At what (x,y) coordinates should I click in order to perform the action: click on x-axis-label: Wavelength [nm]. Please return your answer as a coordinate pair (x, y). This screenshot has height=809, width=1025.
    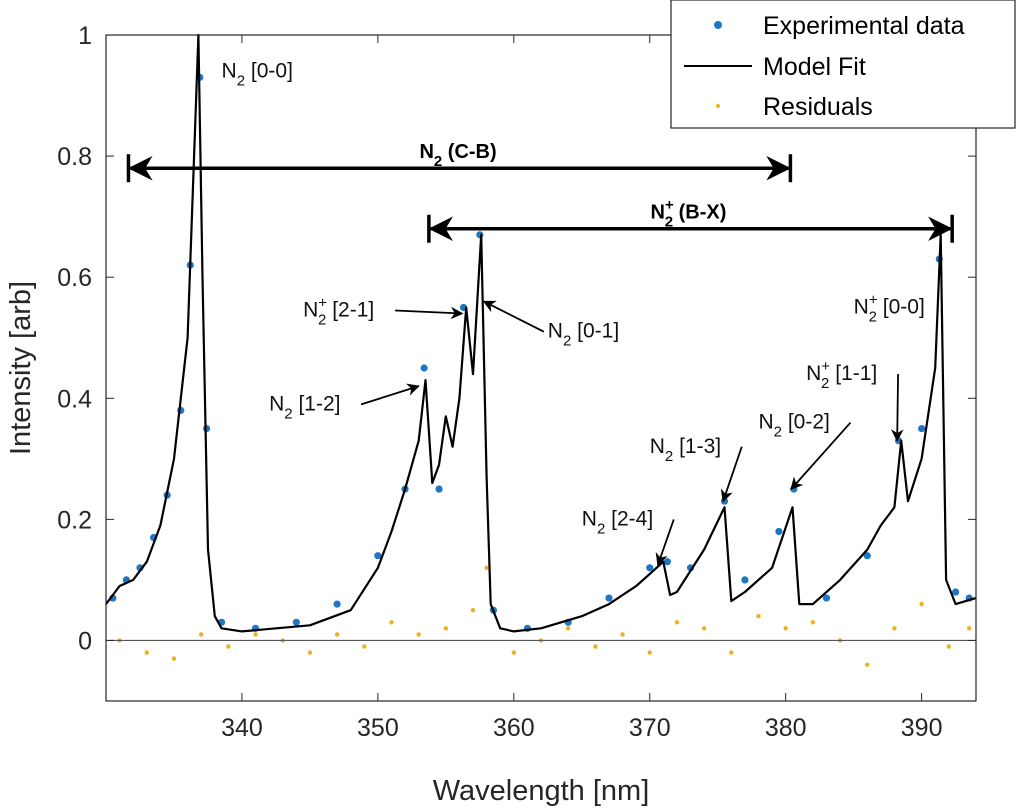
    Looking at the image, I should click on (541, 791).